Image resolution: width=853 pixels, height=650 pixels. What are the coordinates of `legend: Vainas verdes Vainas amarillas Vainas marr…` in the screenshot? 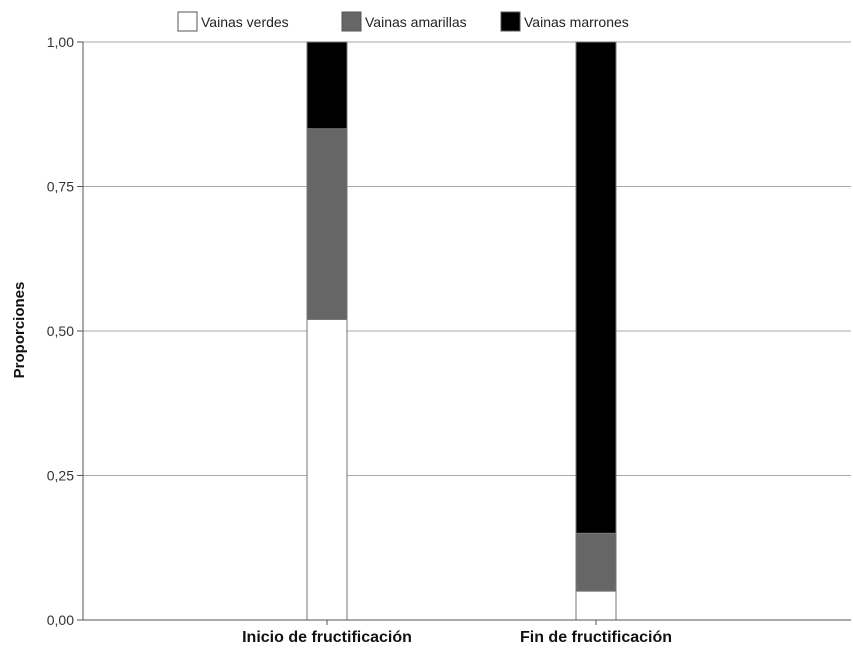 It's located at (403, 21).